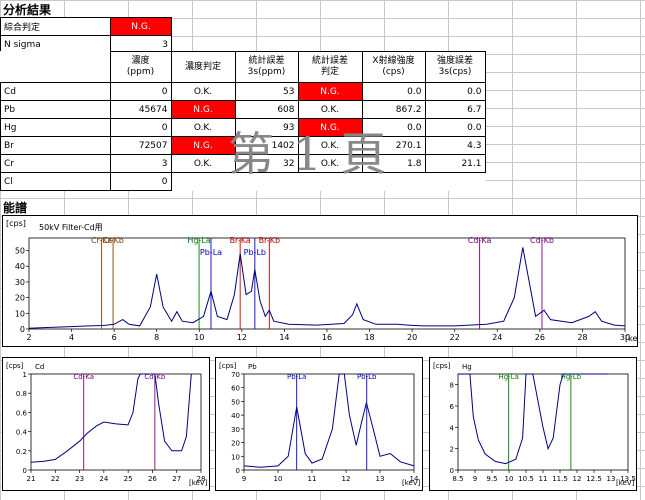 The height and width of the screenshot is (500, 645). Describe the element at coordinates (330, 67) in the screenshot. I see `col-header-error-judge: 統計誤差 判定` at that location.